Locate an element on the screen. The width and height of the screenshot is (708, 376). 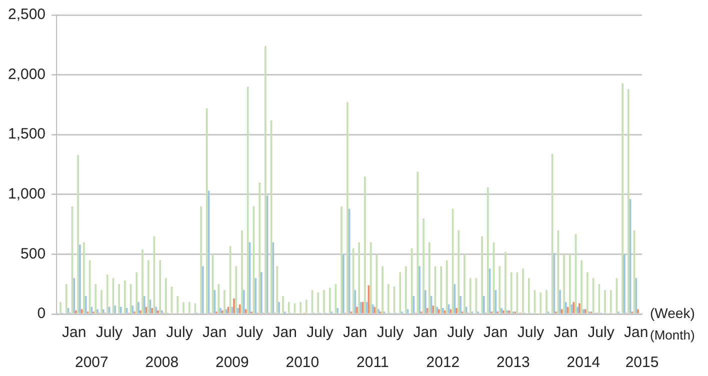
y-tick-label: 0 is located at coordinates (41, 313).